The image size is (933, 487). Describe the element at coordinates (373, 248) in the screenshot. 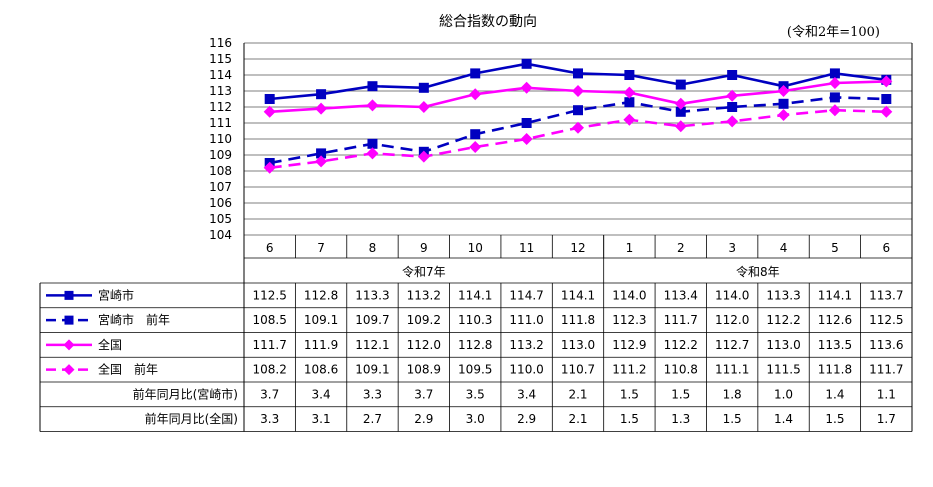

I see `x-tick-label: 8` at that location.